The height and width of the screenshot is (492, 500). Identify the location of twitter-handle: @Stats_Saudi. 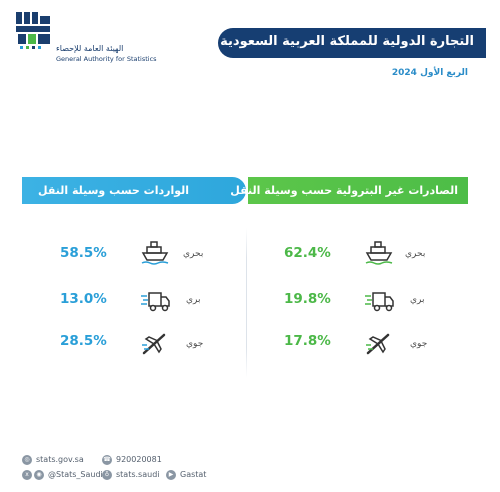
(75, 474).